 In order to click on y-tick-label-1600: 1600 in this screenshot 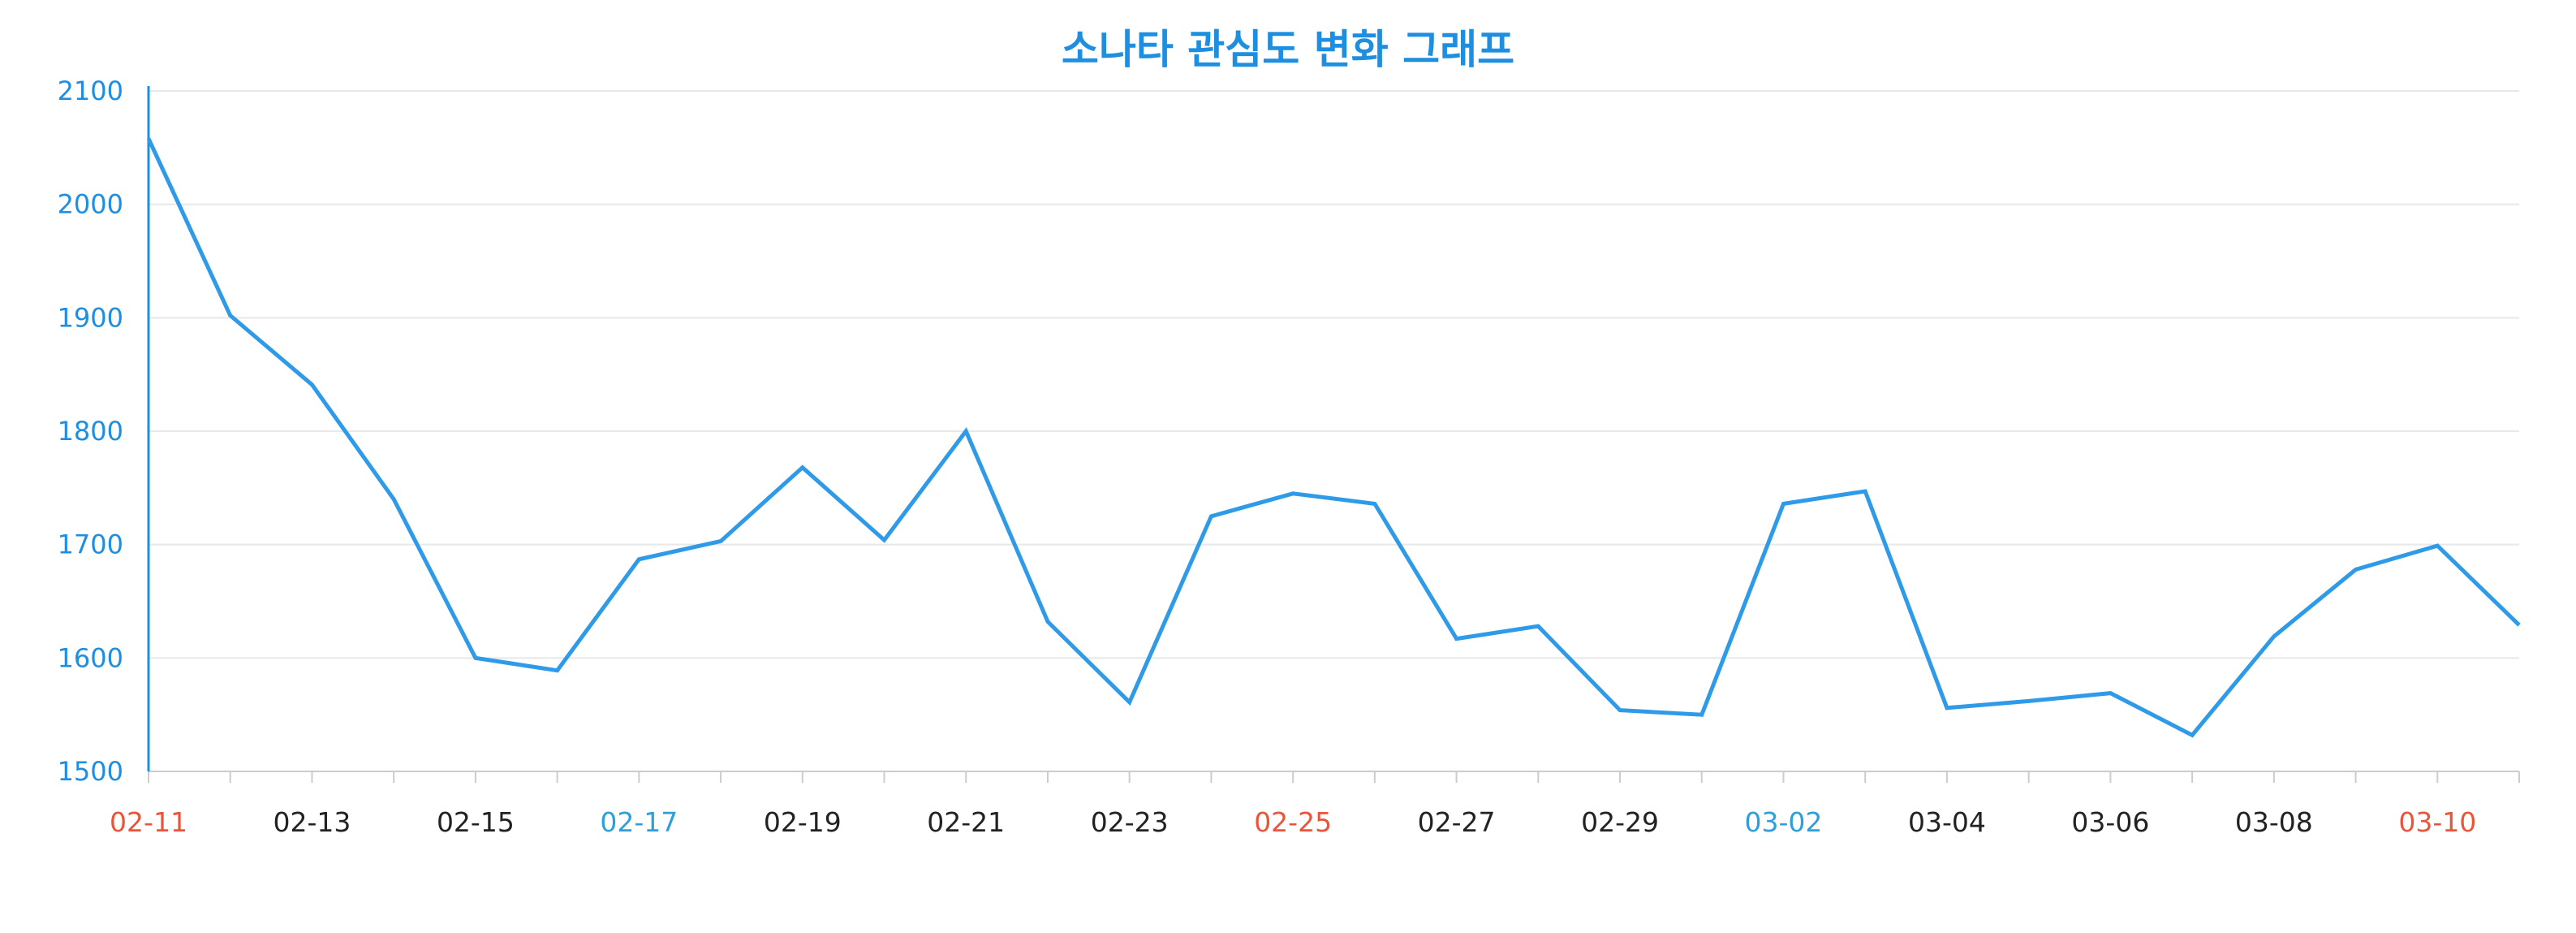, I will do `click(91, 657)`.